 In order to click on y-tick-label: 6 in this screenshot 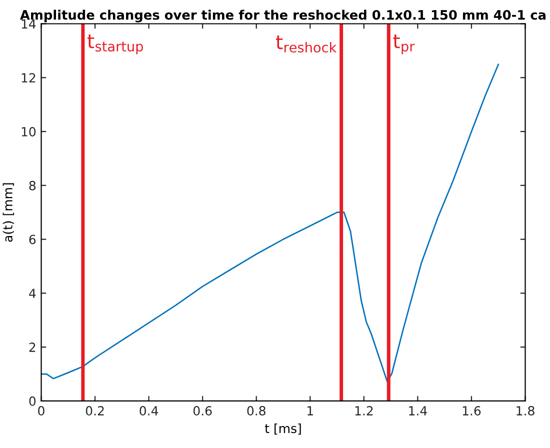, I will do `click(32, 239)`.